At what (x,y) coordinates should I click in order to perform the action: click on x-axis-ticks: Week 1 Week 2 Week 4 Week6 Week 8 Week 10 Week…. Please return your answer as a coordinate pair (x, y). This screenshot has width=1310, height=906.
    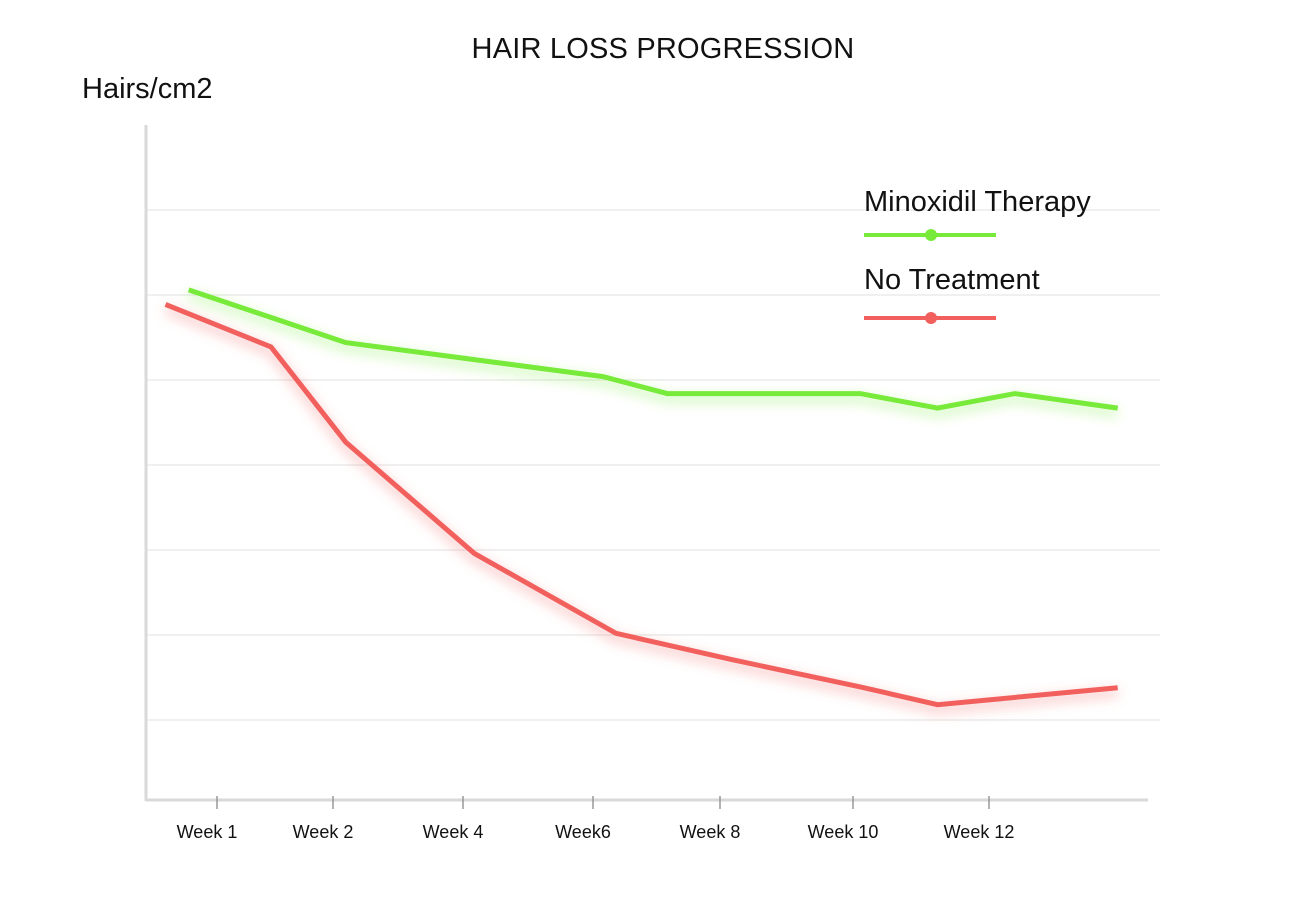
    Looking at the image, I should click on (596, 819).